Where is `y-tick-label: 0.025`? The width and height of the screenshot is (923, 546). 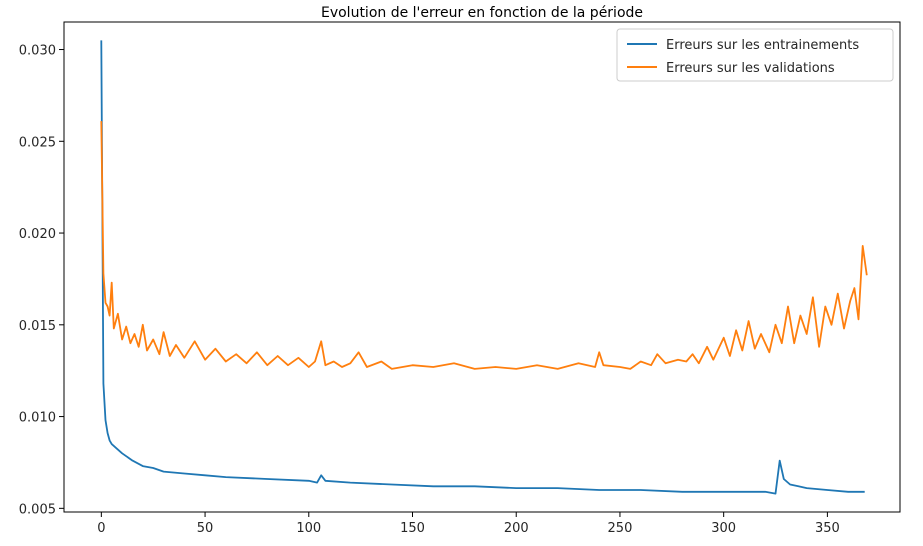
y-tick-label: 0.025 is located at coordinates (37, 142).